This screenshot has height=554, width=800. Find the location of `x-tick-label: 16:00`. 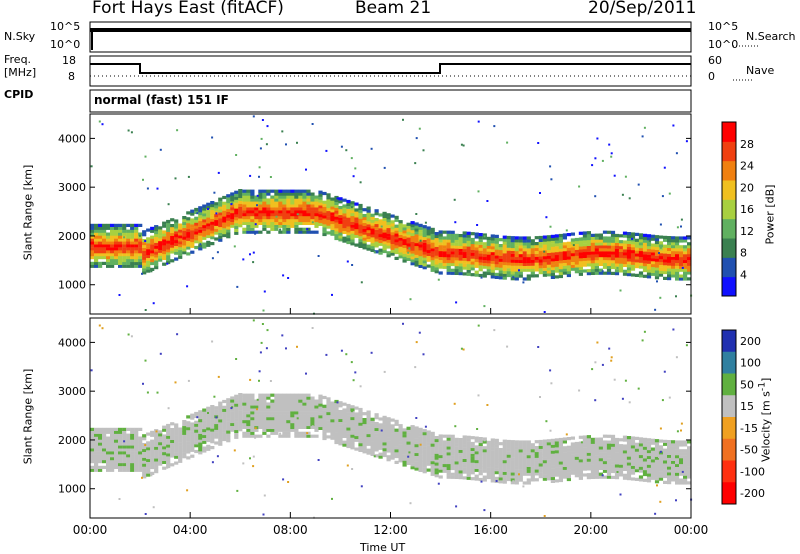

x-tick-label: 16:00 is located at coordinates (490, 530).